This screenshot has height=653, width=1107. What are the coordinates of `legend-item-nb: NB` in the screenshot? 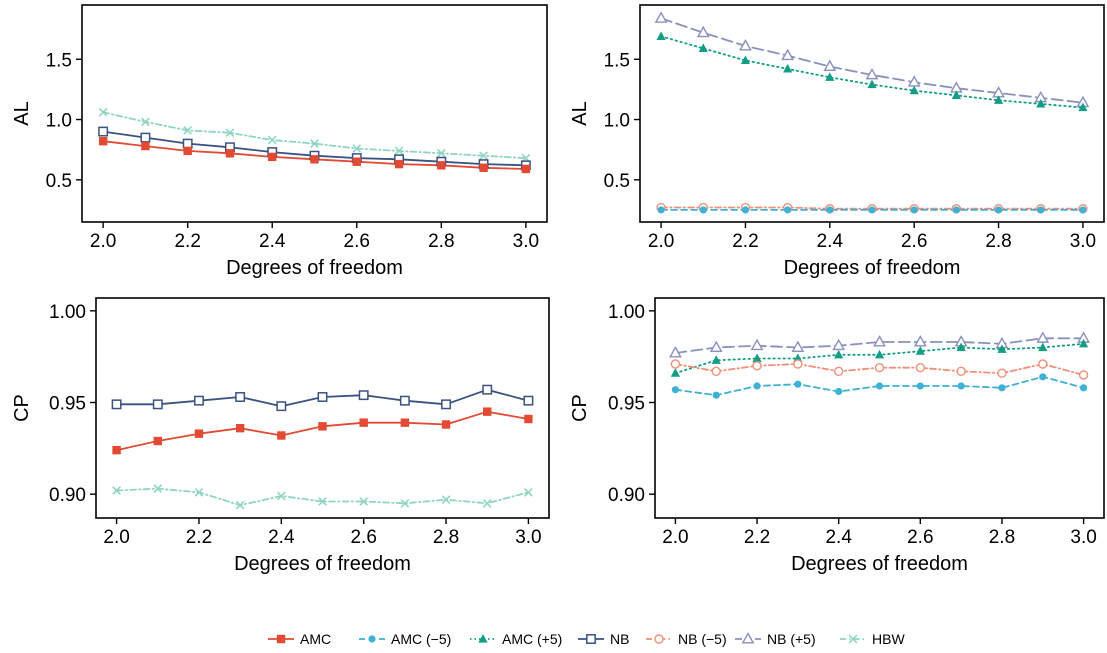 It's located at (603, 639).